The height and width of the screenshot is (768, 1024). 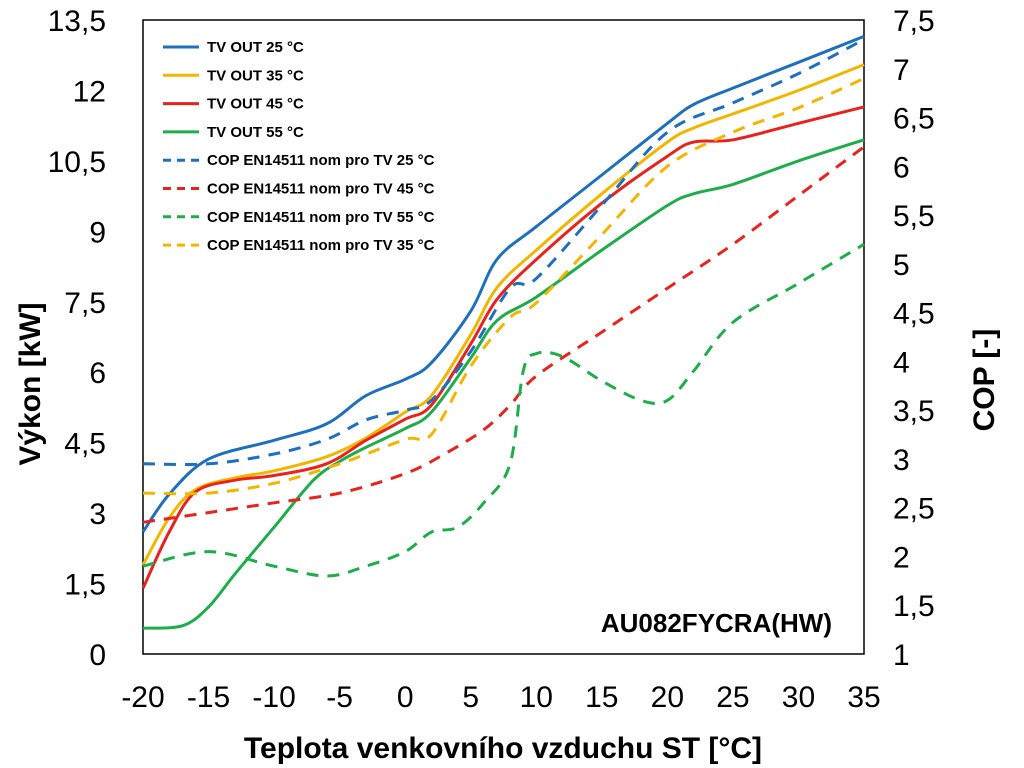 I want to click on x-tick-label: 30, so click(x=798, y=697).